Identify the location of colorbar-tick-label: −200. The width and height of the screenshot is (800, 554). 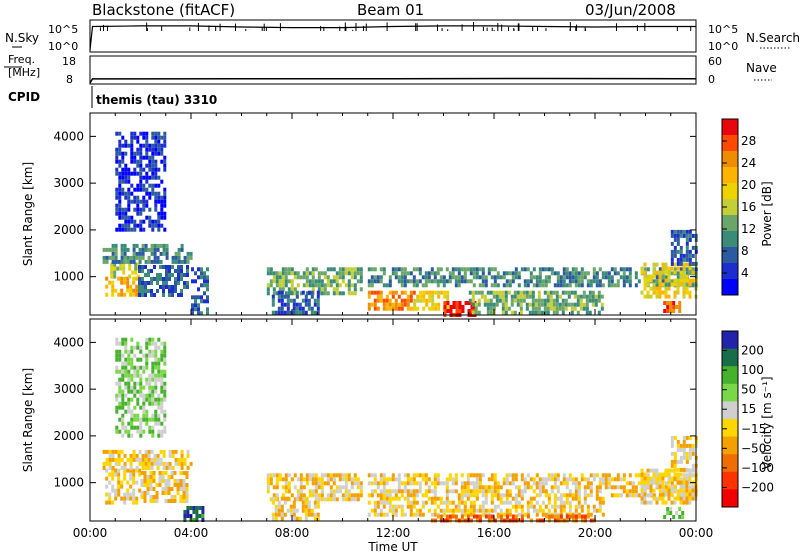
(757, 487).